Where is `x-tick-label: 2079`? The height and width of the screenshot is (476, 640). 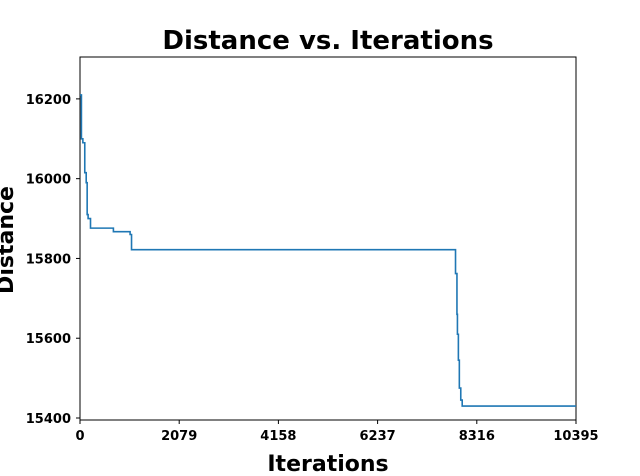 x-tick-label: 2079 is located at coordinates (179, 436).